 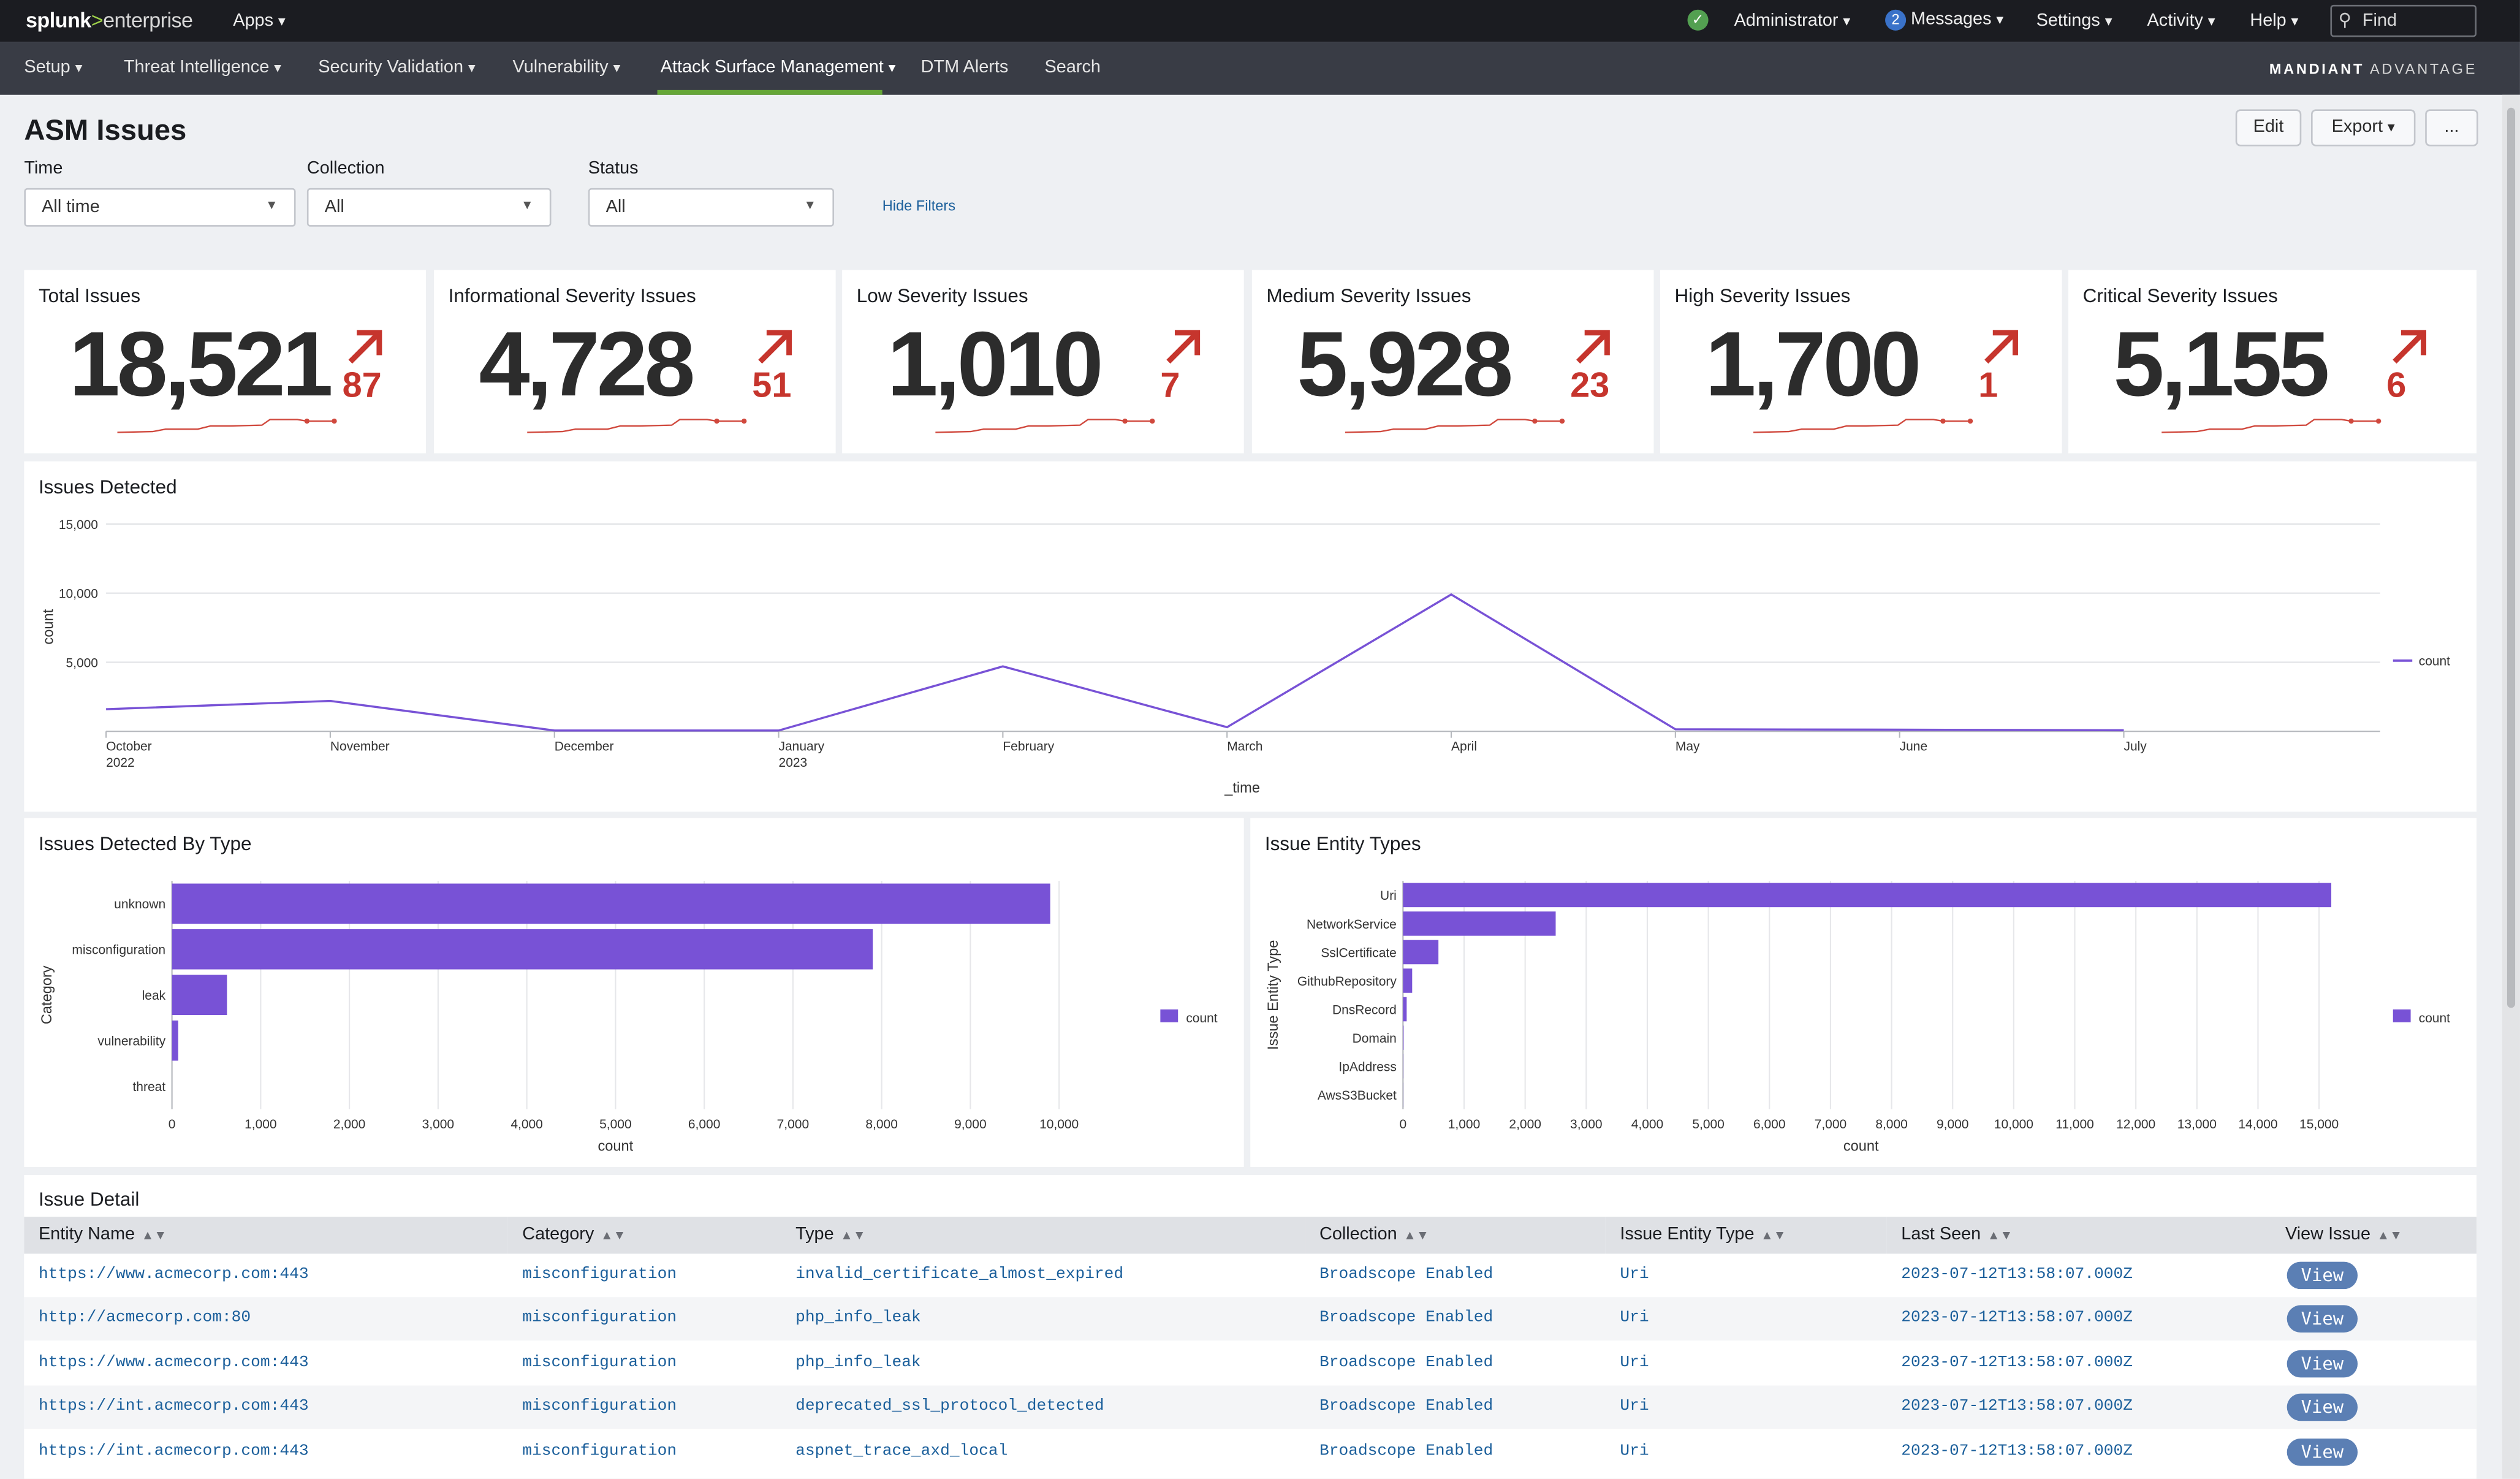 I want to click on column-header-entity-name: Entity Name▲▼, so click(x=265, y=1235).